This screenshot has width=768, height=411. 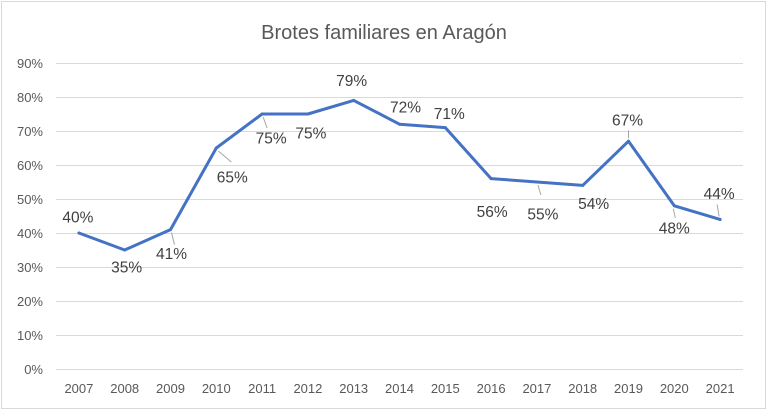 What do you see at coordinates (445, 388) in the screenshot?
I see `x-tick-label: 2015` at bounding box center [445, 388].